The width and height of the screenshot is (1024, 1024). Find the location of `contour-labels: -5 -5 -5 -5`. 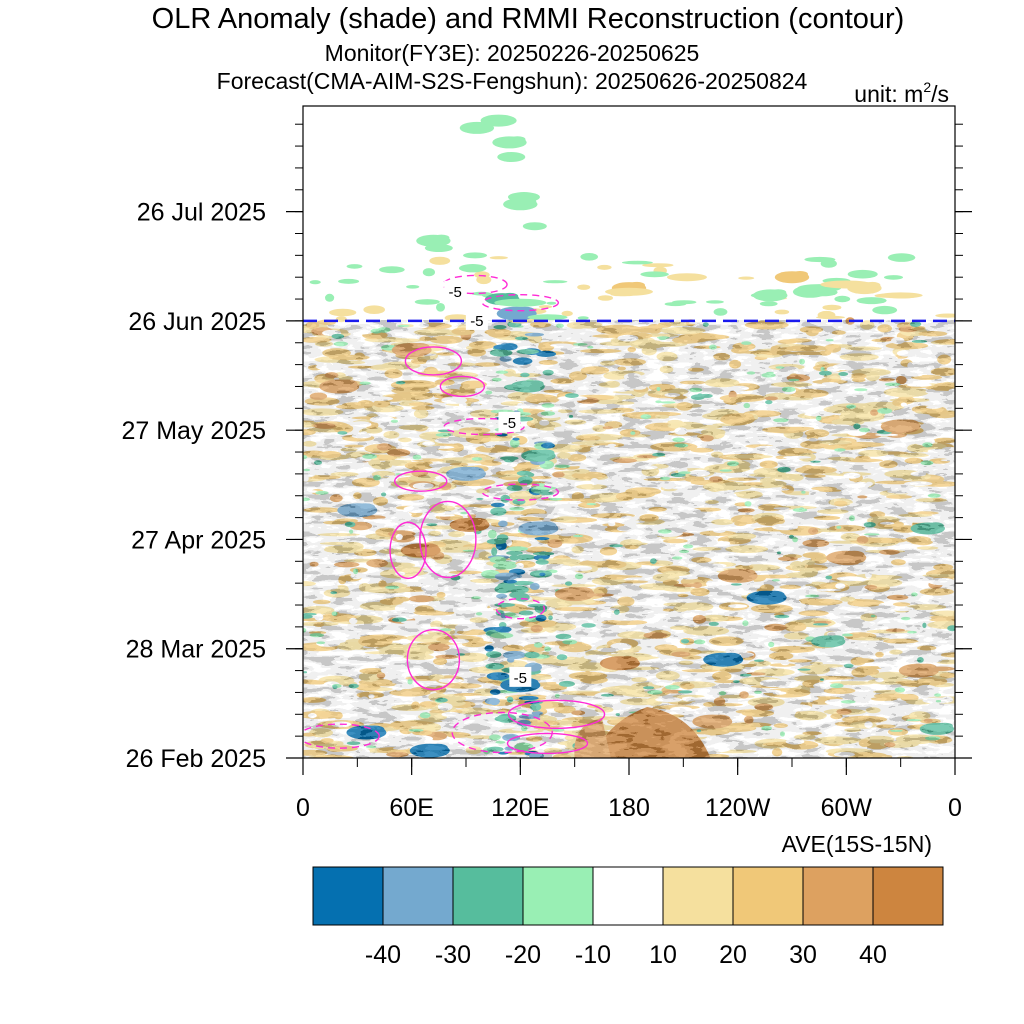

contour-labels: -5 -5 -5 -5 is located at coordinates (488, 483).